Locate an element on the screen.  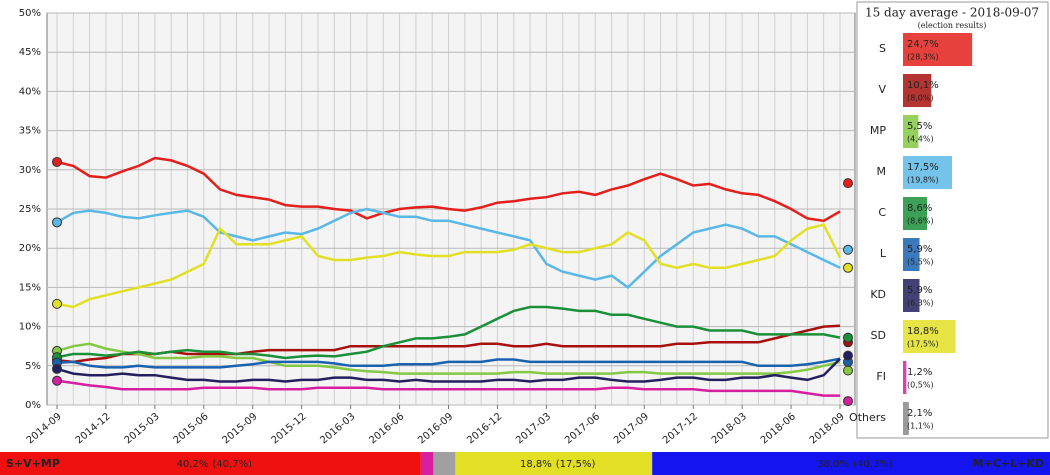
election-label: (6,3%) is located at coordinates (920, 303).